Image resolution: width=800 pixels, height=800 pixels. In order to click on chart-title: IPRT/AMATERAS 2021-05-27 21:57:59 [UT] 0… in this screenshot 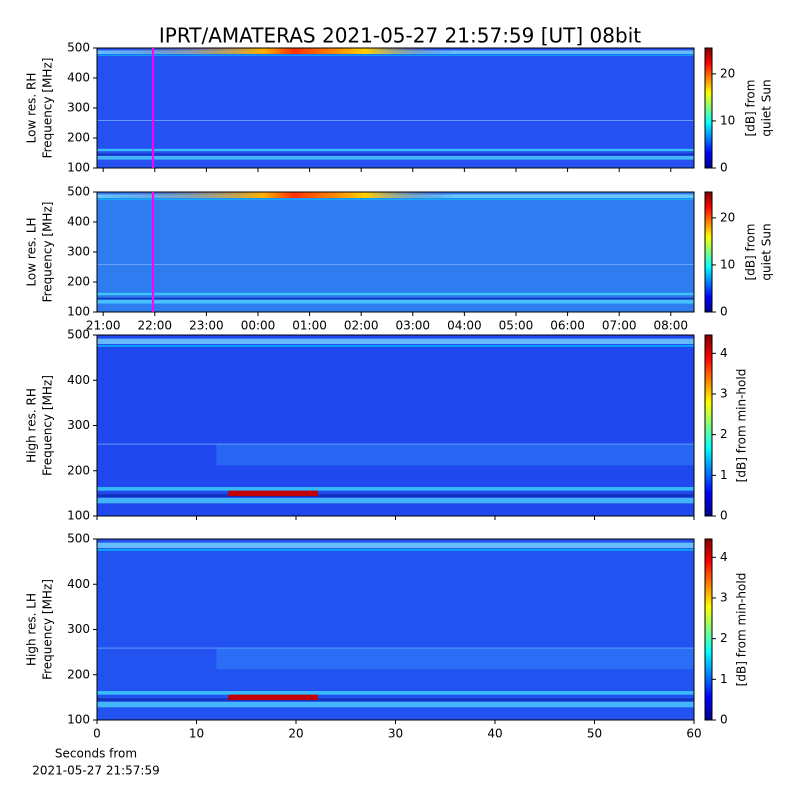, I will do `click(400, 36)`.